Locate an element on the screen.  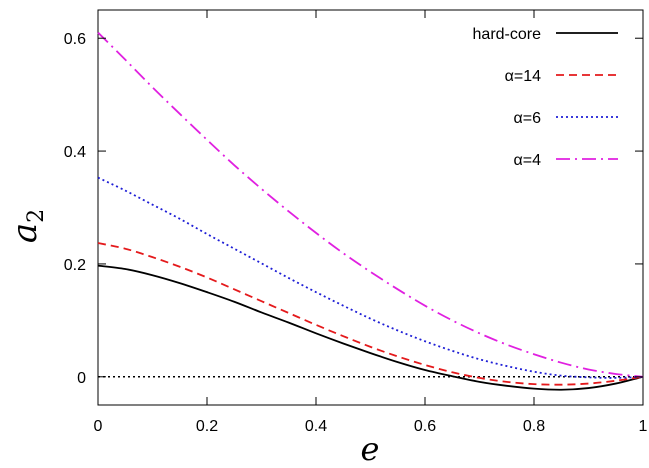
svg-text: a2 is located at coordinates (27, 226).